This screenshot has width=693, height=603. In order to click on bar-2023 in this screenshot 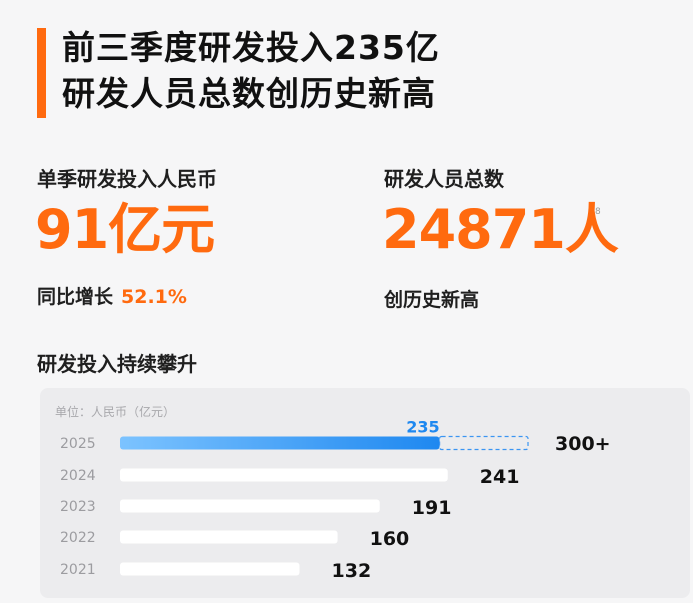, I will do `click(250, 506)`.